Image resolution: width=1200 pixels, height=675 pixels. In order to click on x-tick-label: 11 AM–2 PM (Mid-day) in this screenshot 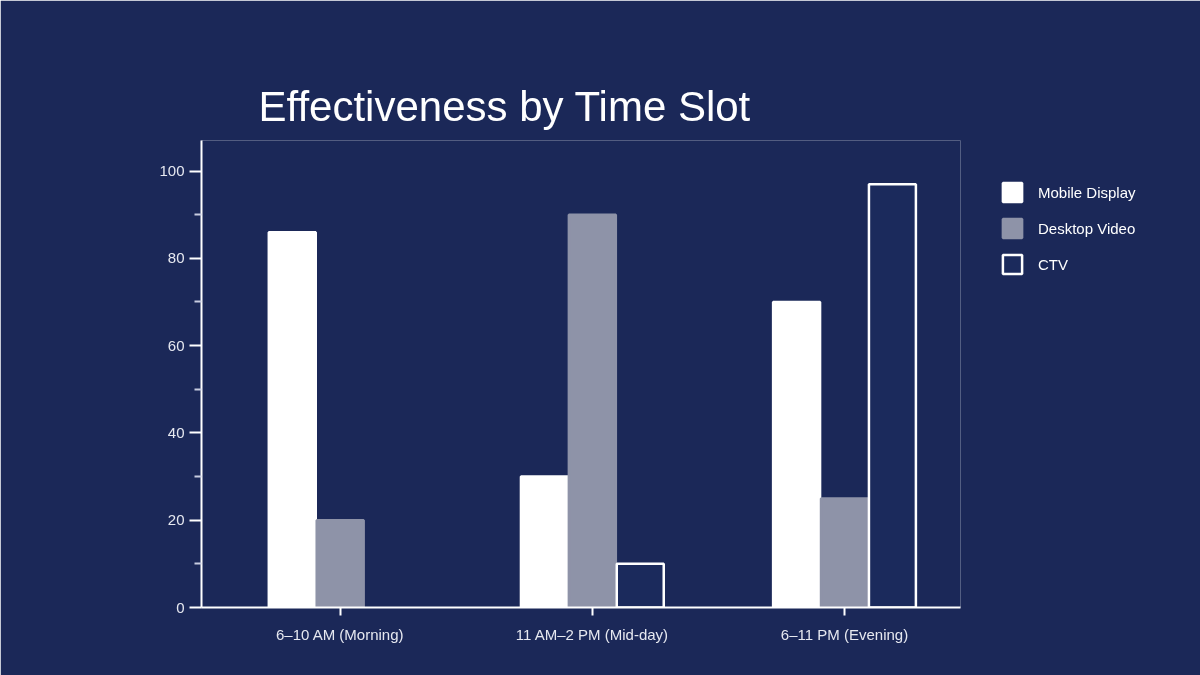, I will do `click(592, 634)`.